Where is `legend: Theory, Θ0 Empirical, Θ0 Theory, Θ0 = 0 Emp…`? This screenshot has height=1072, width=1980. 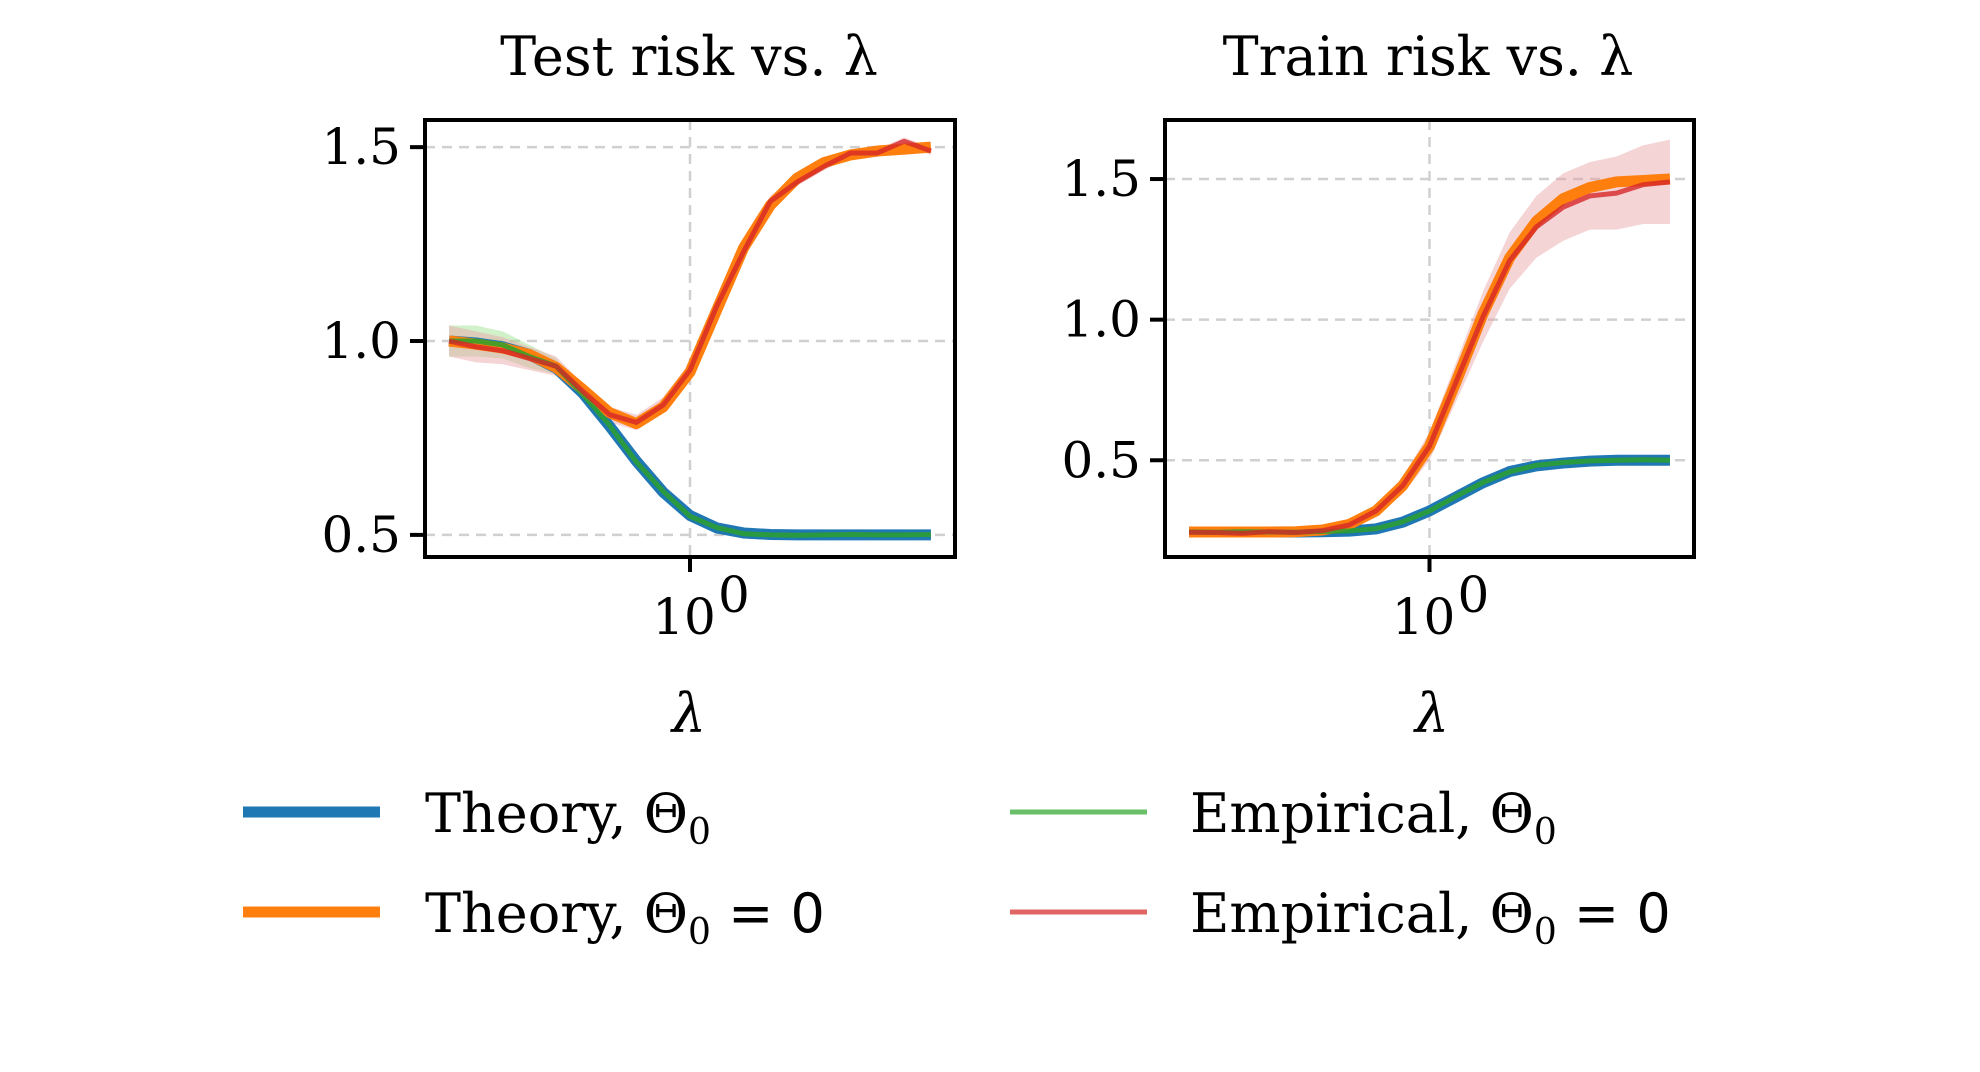 legend: Theory, Θ0 Empirical, Θ0 Theory, Θ0 = 0 Emp… is located at coordinates (957, 867).